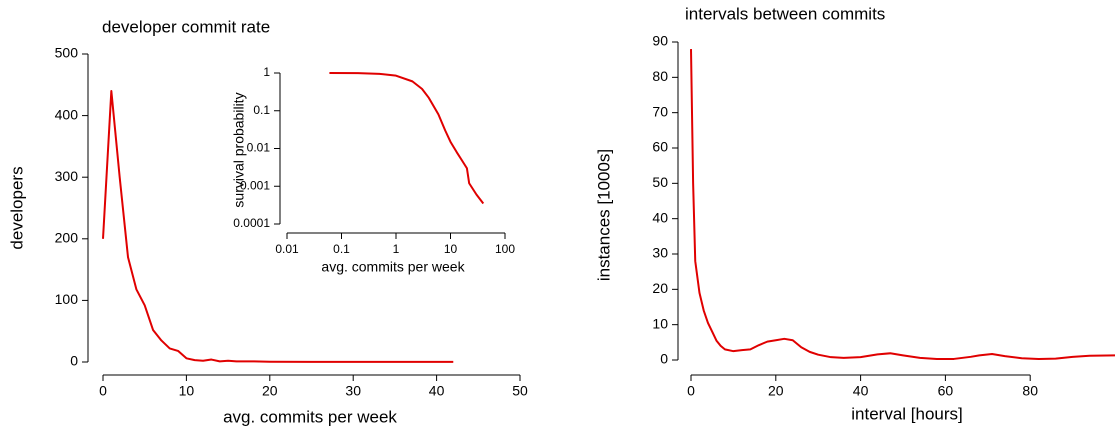 This screenshot has width=1115, height=433. Describe the element at coordinates (520, 391) in the screenshot. I see `x-tick-label: 50` at that location.